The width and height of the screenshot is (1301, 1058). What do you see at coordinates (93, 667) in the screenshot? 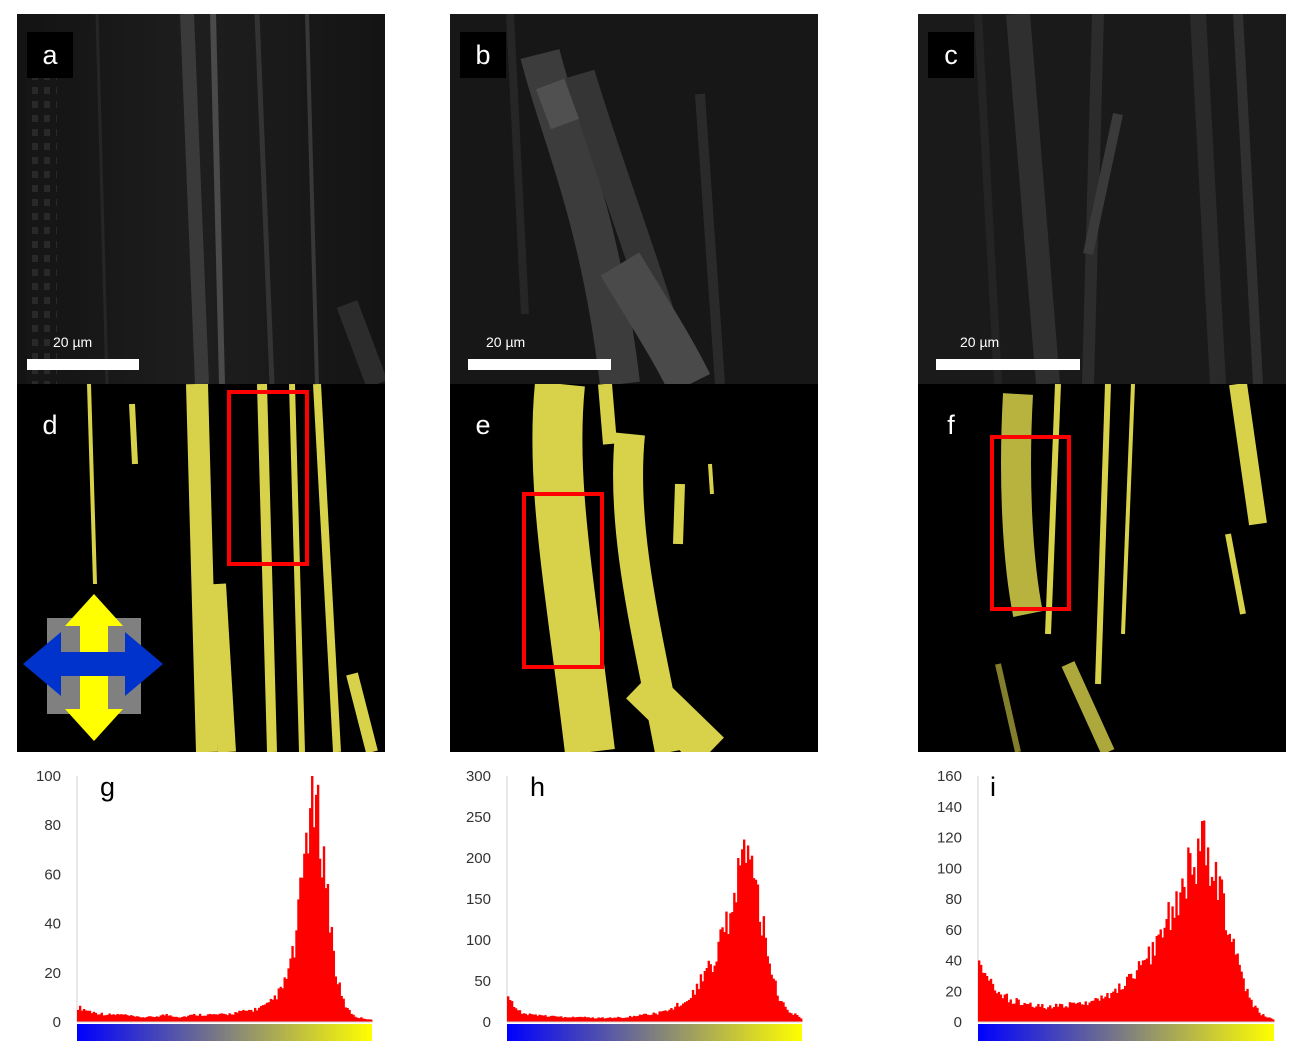
I see `polarization-arrows-icon` at bounding box center [93, 667].